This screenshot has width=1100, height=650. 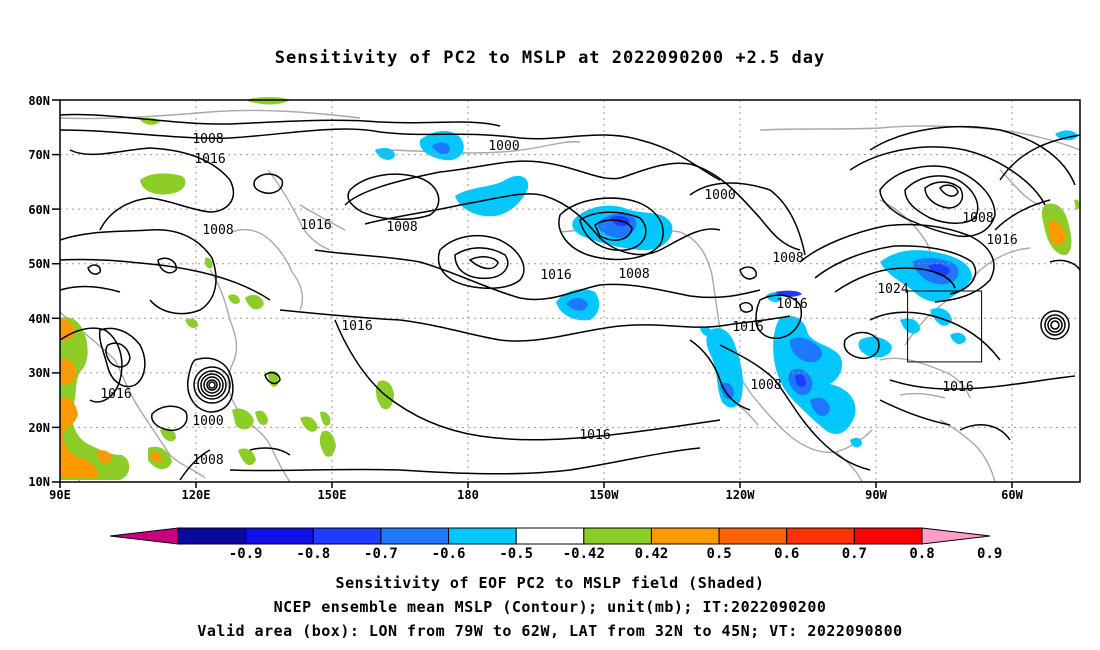 I want to click on colorbar-tick-label: 0.8, so click(x=921, y=554).